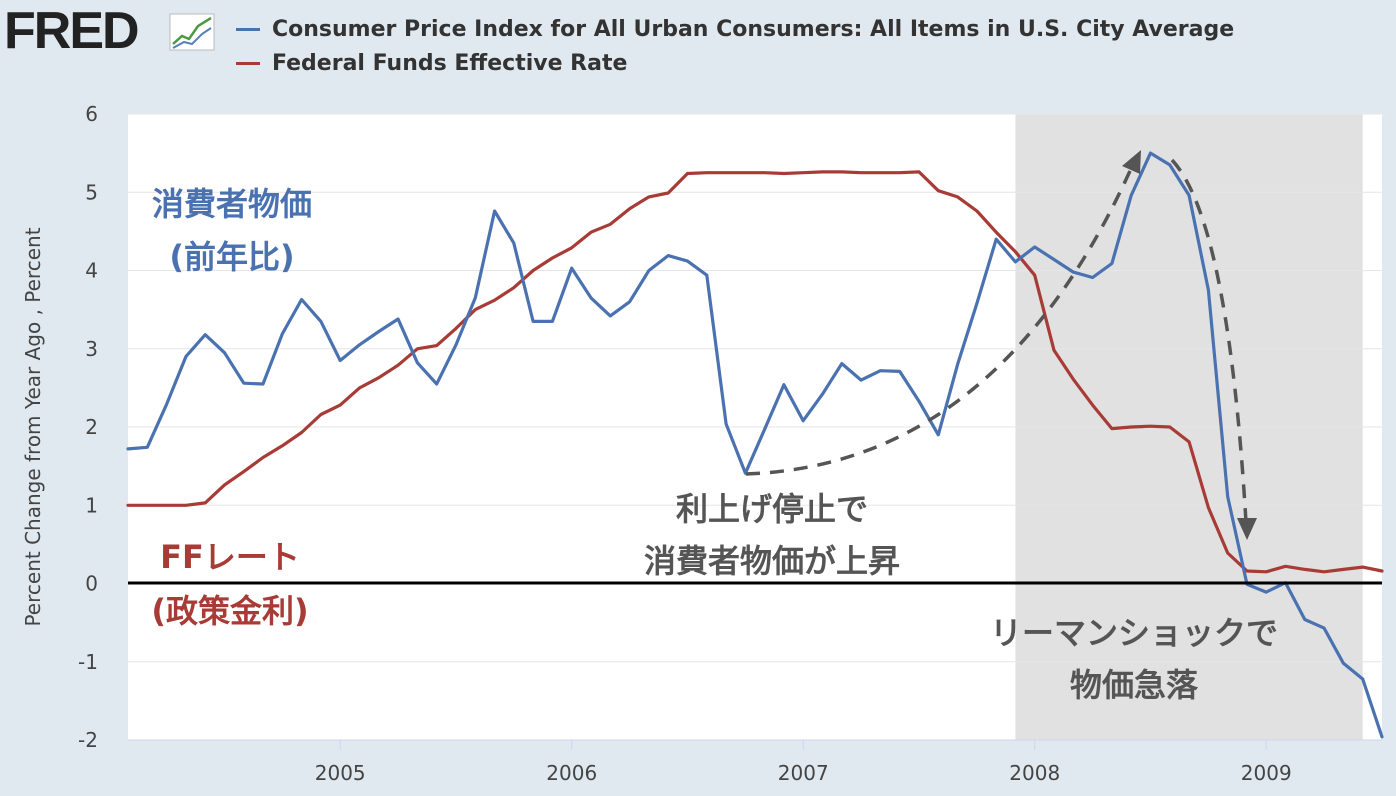  What do you see at coordinates (940, 318) in the screenshot?
I see `rise-arrow` at bounding box center [940, 318].